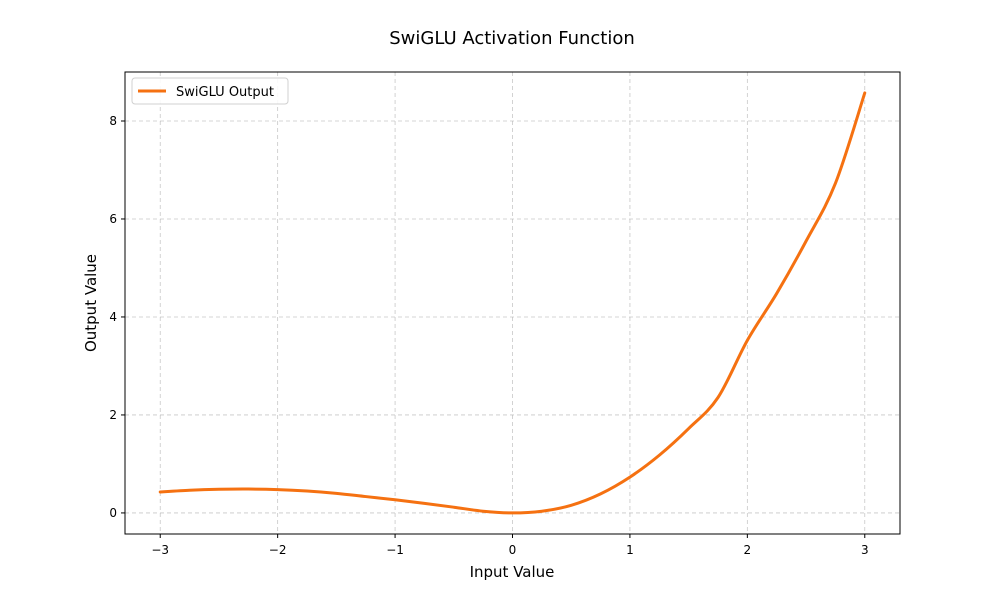 This screenshot has width=1000, height=600. What do you see at coordinates (91, 303) in the screenshot?
I see `y-axis-label: Output Value` at bounding box center [91, 303].